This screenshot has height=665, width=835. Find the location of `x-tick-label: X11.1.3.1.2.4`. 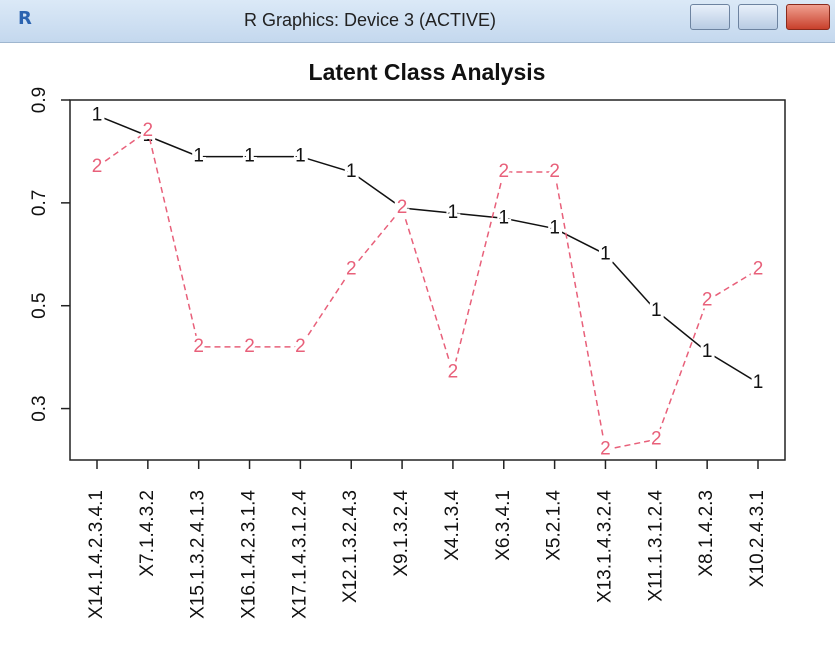

x-tick-label: X11.1.3.1.2.4 is located at coordinates (655, 546).